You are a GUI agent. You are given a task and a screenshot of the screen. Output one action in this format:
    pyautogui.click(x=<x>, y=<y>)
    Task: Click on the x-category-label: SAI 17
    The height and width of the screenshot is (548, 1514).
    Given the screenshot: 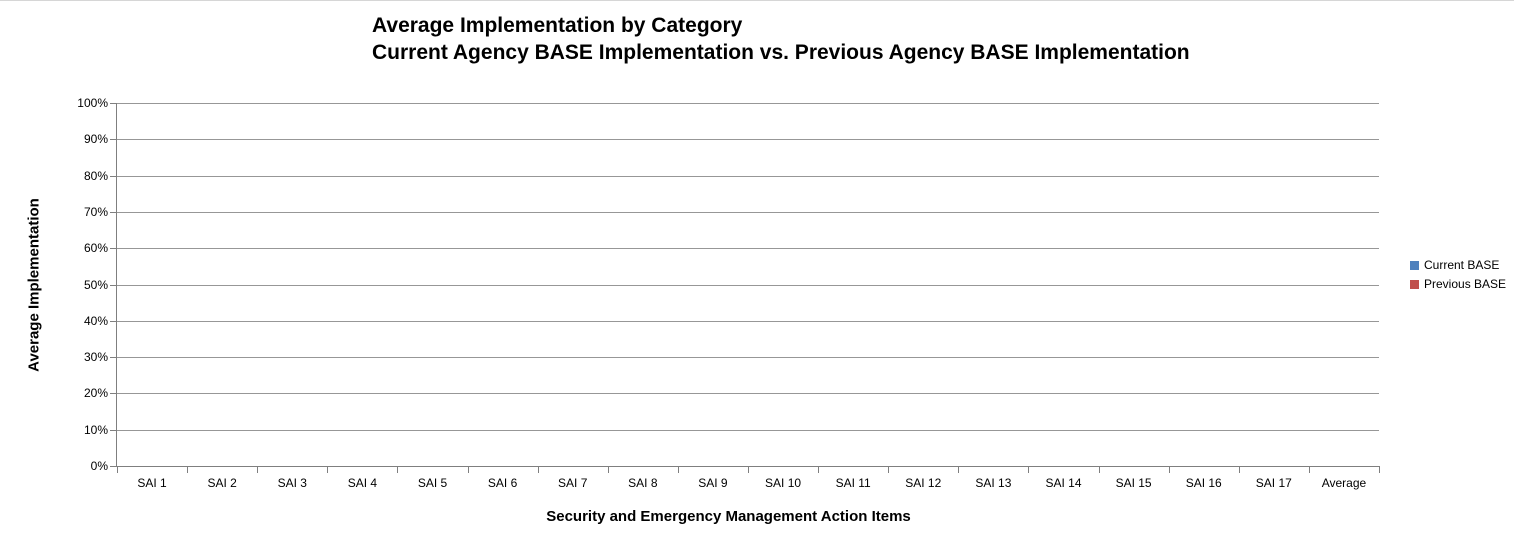 What is the action you would take?
    pyautogui.click(x=1273, y=483)
    